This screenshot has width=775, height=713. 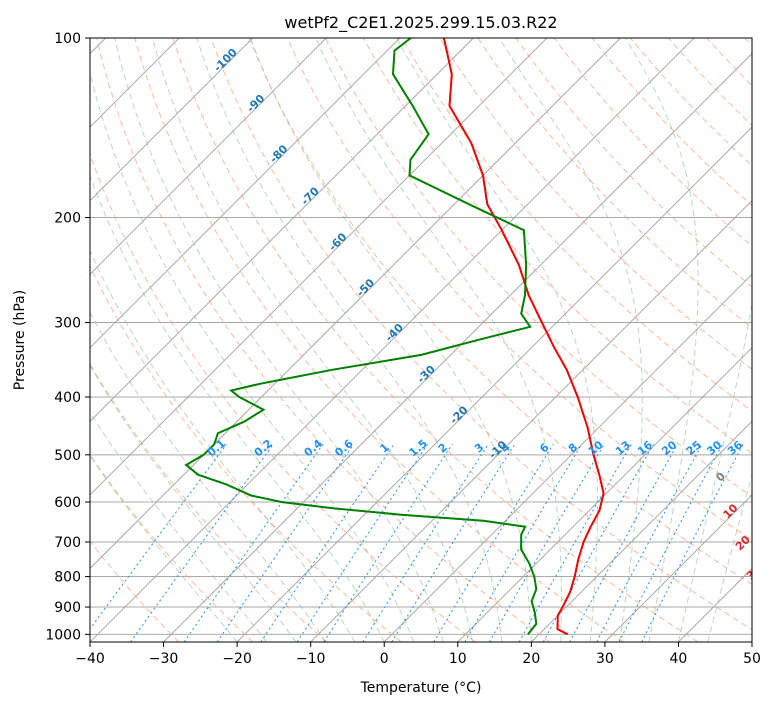 What do you see at coordinates (67, 39) in the screenshot?
I see `y-tick-label: 100` at bounding box center [67, 39].